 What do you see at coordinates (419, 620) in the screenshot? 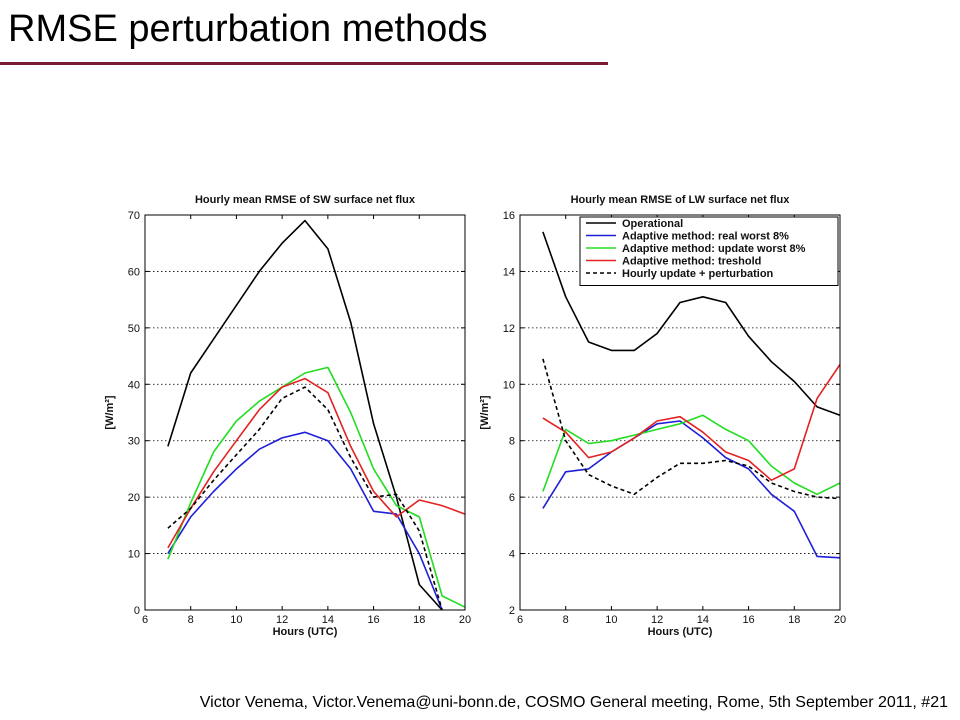
I see `sw-x-tick-label: 18` at bounding box center [419, 620].